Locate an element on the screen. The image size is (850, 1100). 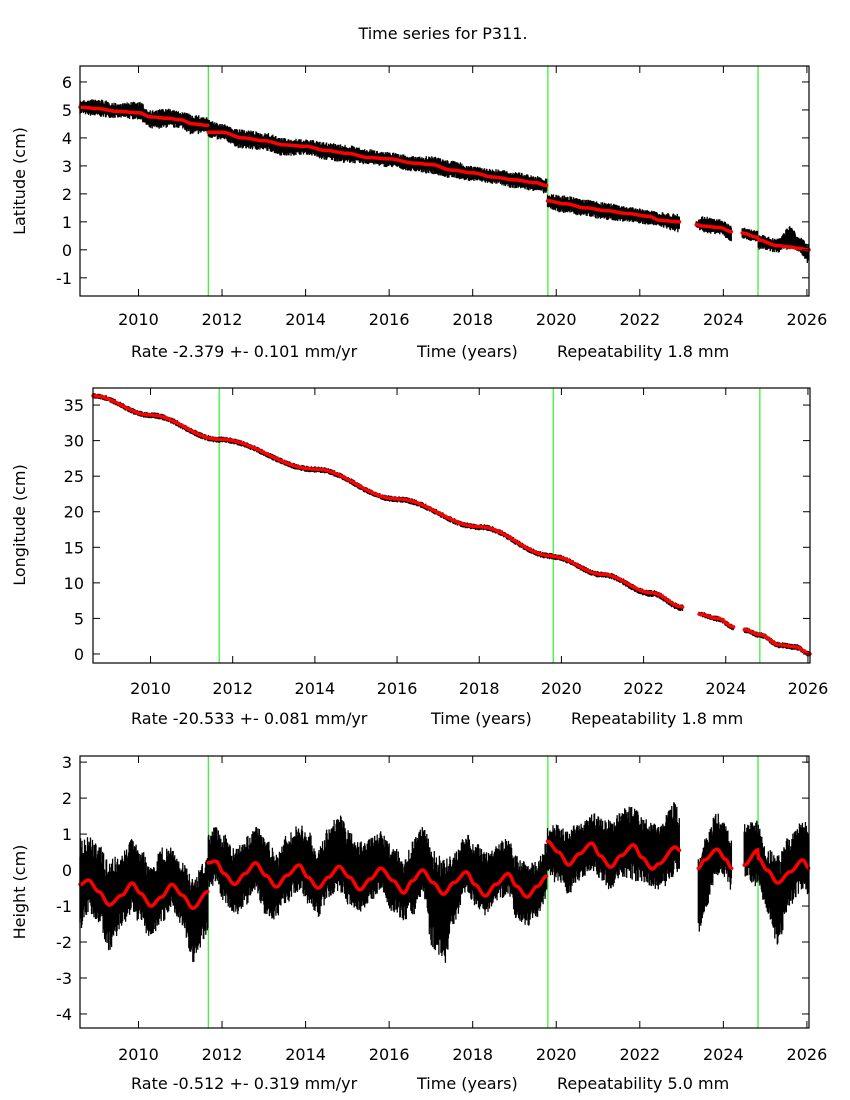
y-tick-label: 30 is located at coordinates (74, 441).